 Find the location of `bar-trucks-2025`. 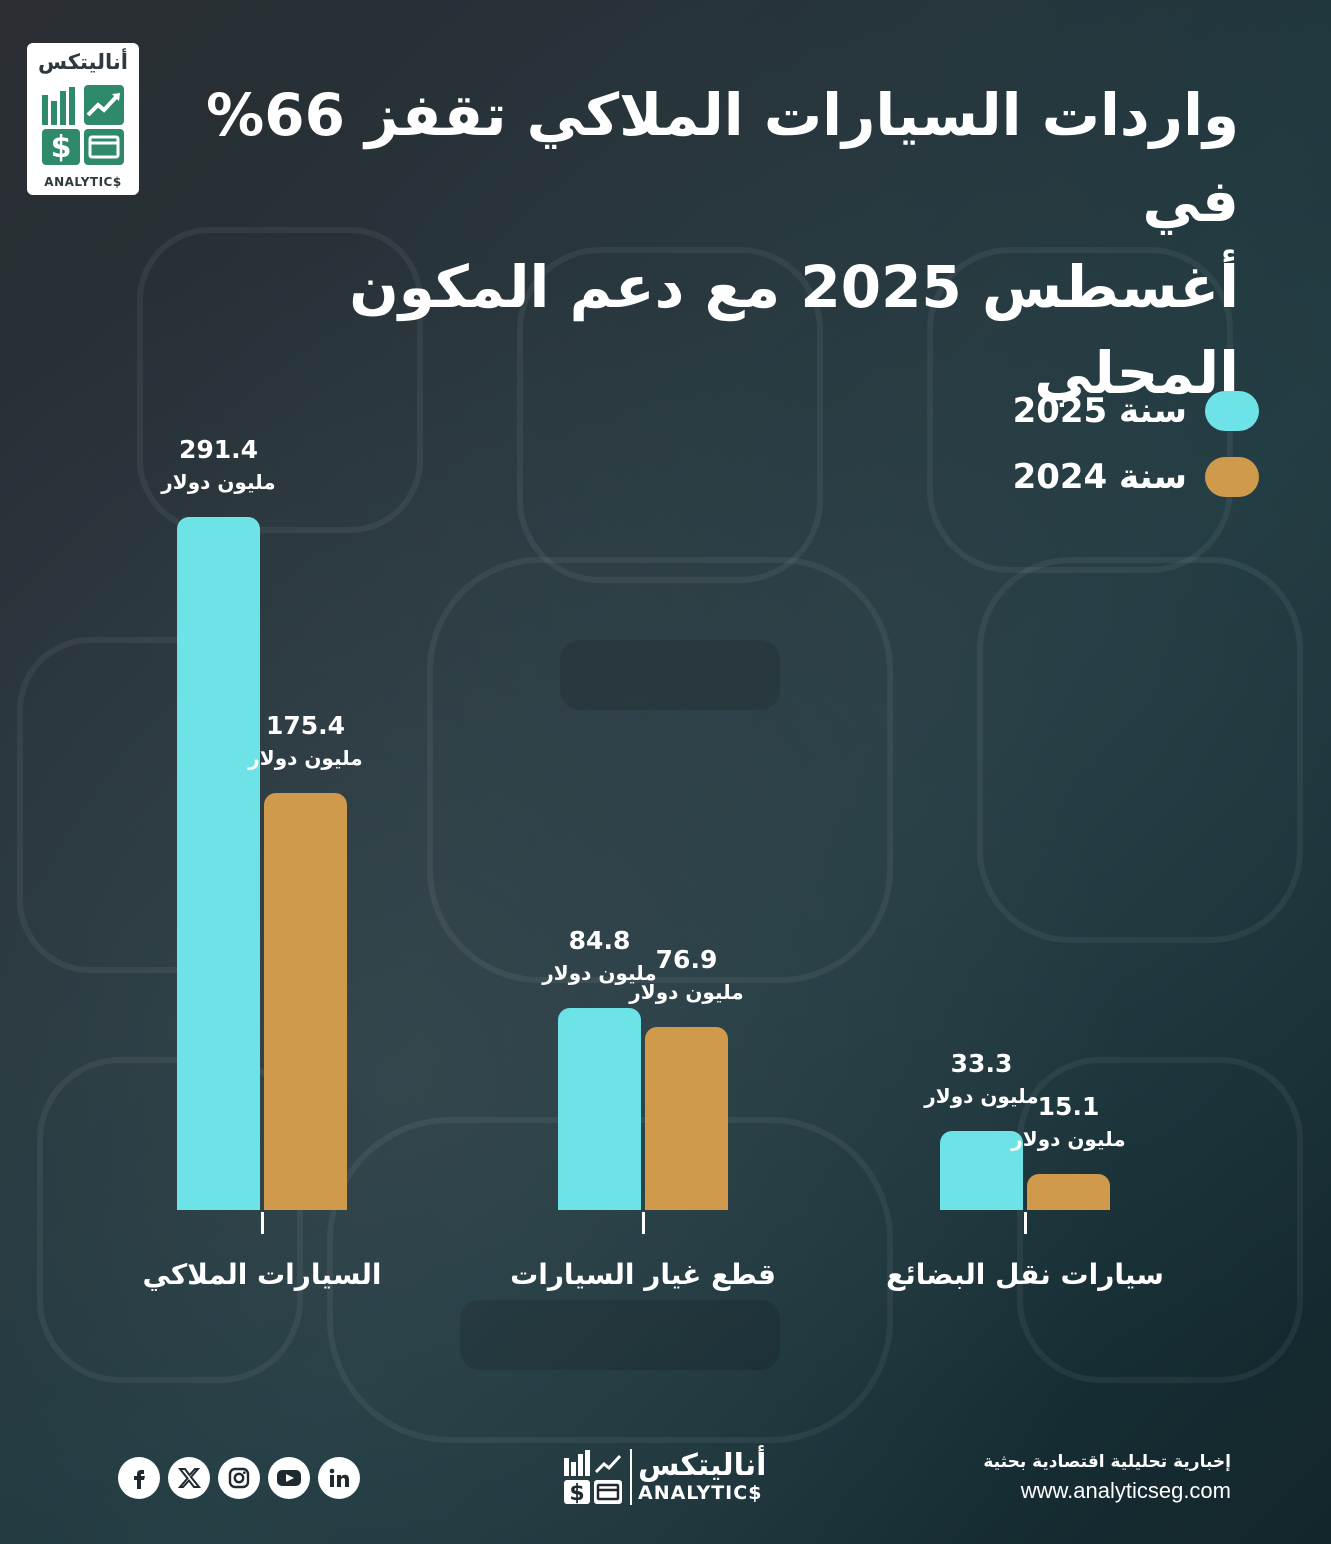

bar-trucks-2025 is located at coordinates (981, 1170).